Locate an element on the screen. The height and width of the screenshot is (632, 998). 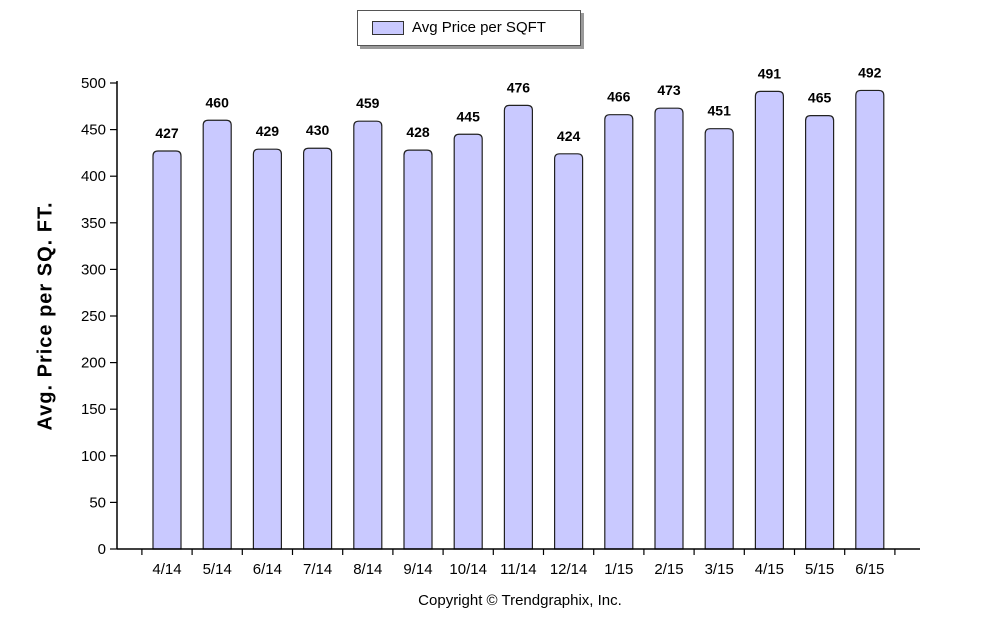
data-label: 451 is located at coordinates (720, 111).